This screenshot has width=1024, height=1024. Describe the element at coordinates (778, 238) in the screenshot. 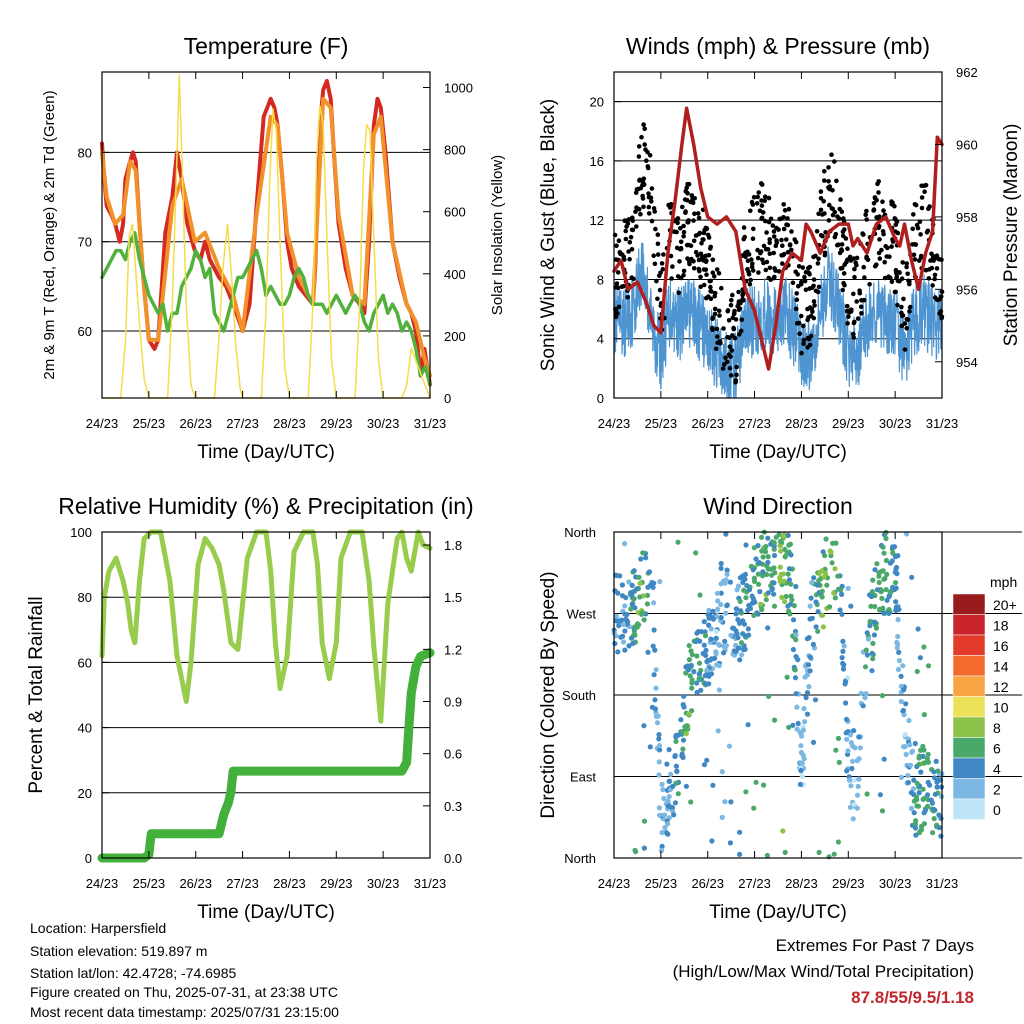

I see `series-pressure` at that location.